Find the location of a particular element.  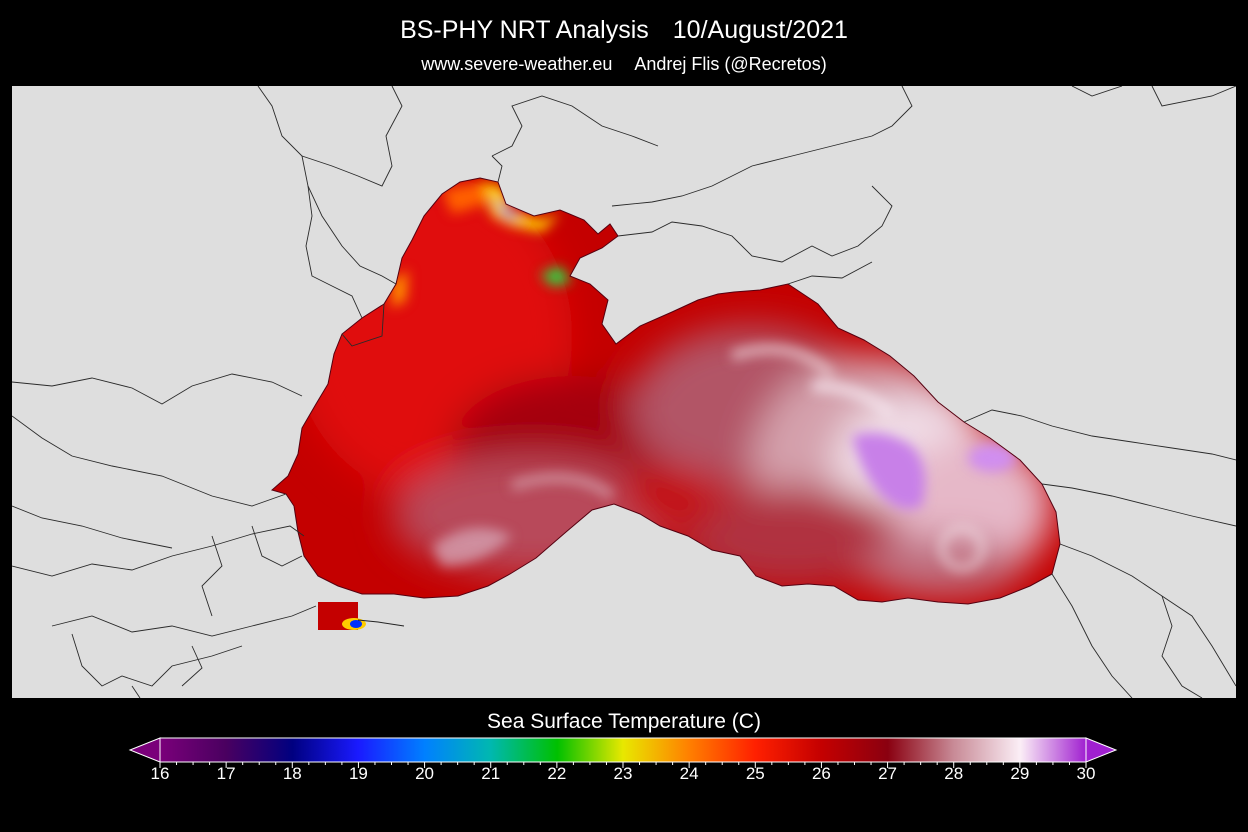

colorbar is located at coordinates (623, 752).